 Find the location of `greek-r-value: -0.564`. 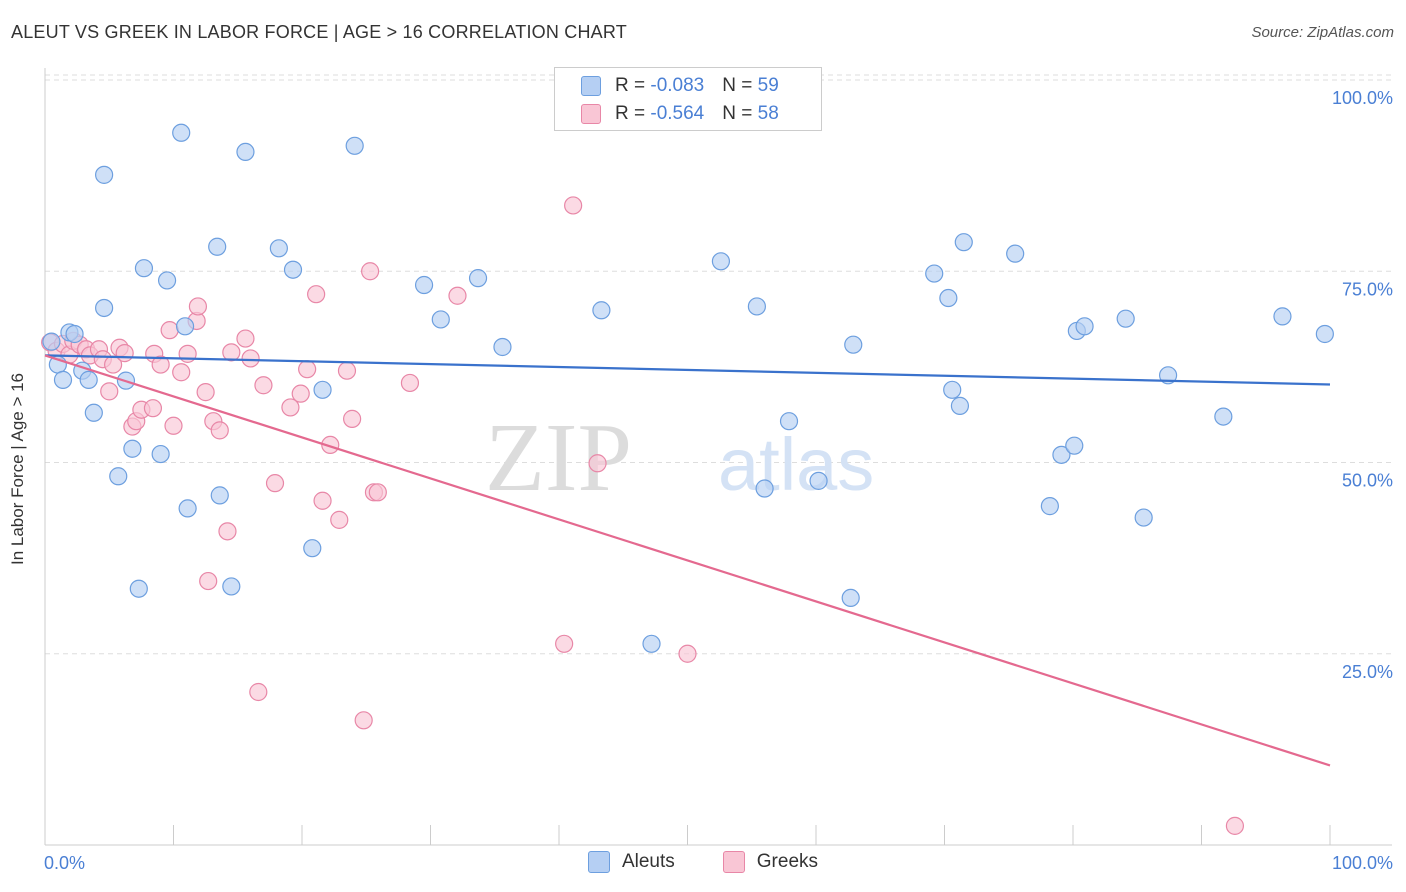

greek-r-value: -0.564 is located at coordinates (677, 113).